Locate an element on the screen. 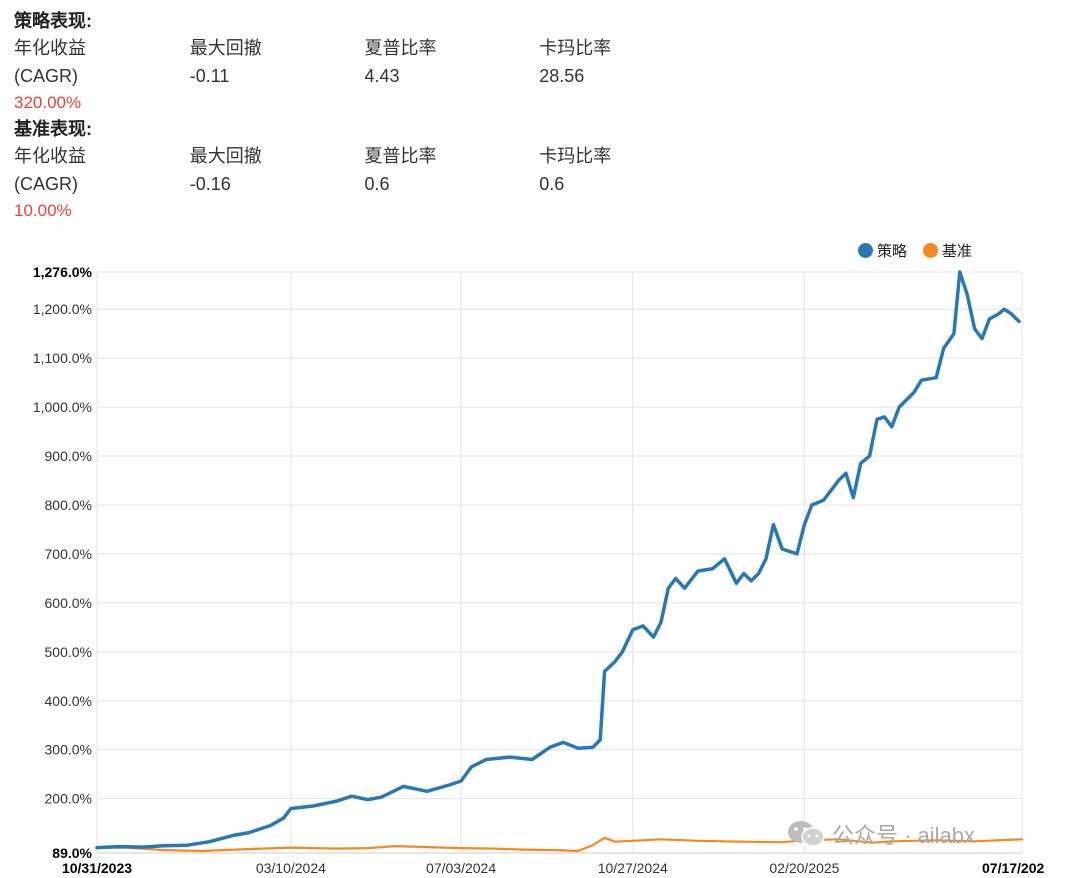  legend-label-benchmark: 基准 is located at coordinates (957, 251).